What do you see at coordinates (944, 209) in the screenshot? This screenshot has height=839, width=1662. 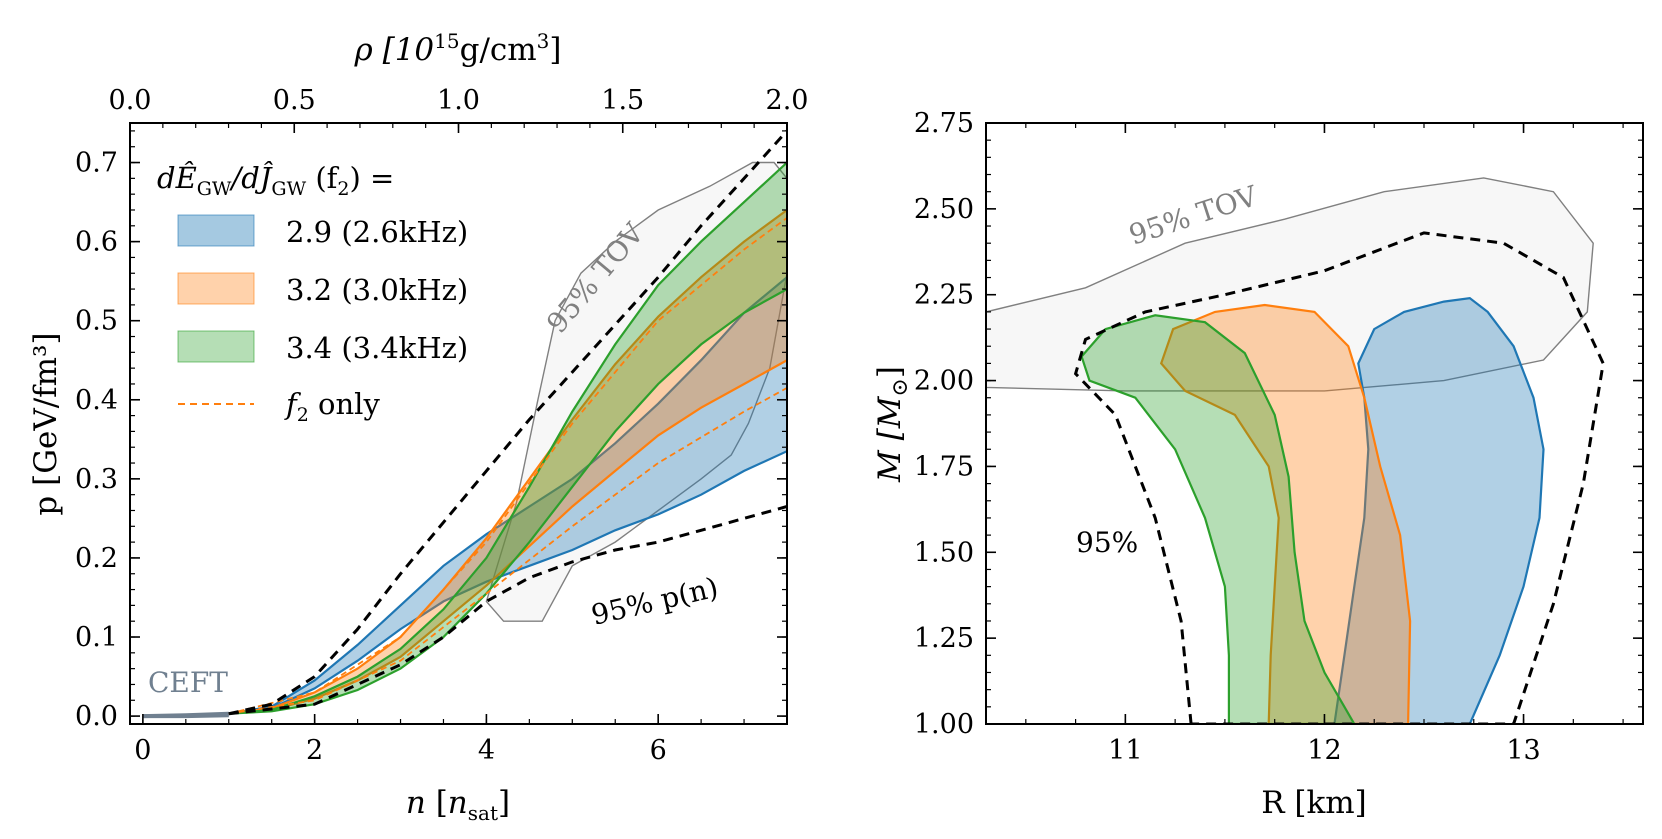 I see `right-y-tick-label: 2.50` at bounding box center [944, 209].